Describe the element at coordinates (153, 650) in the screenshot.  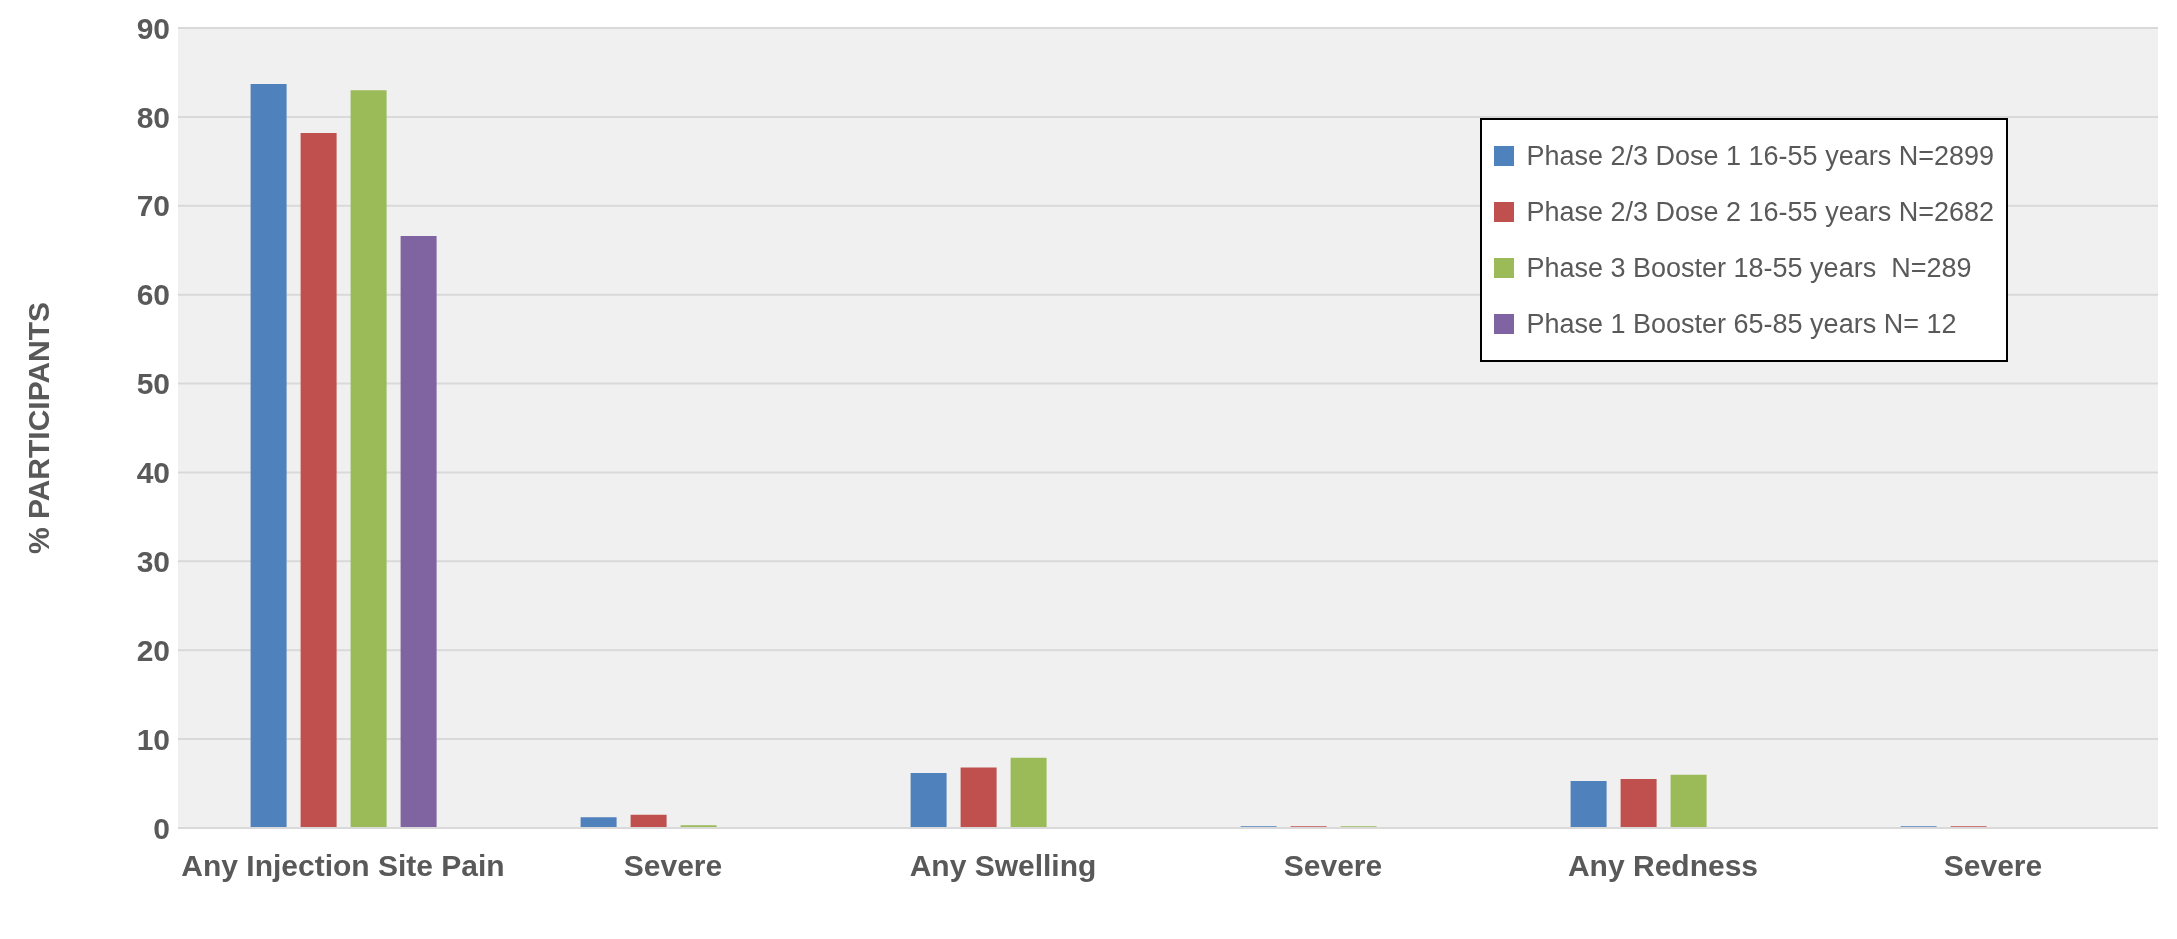
I see `y-tick-label: 20` at that location.